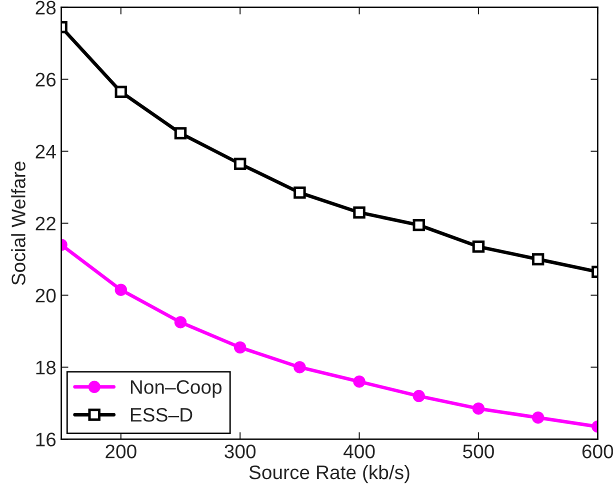 The width and height of the screenshot is (613, 488). I want to click on x-tick-label: 300, so click(240, 451).